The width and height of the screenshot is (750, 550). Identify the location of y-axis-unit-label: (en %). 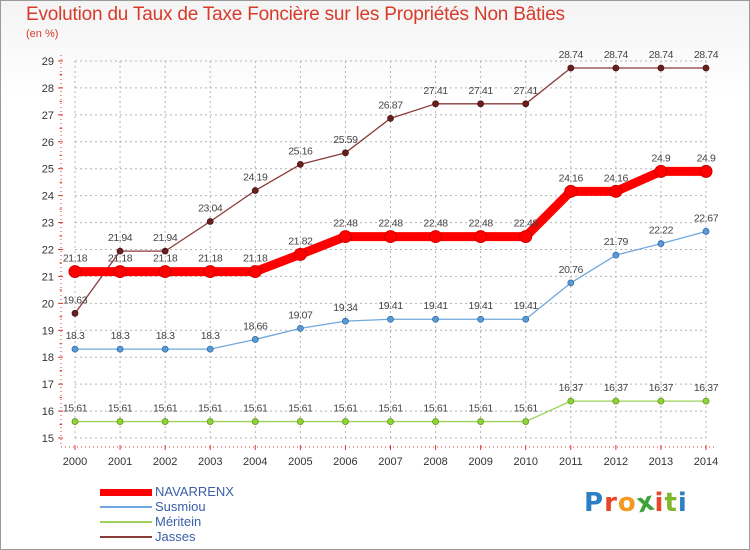
(42, 34).